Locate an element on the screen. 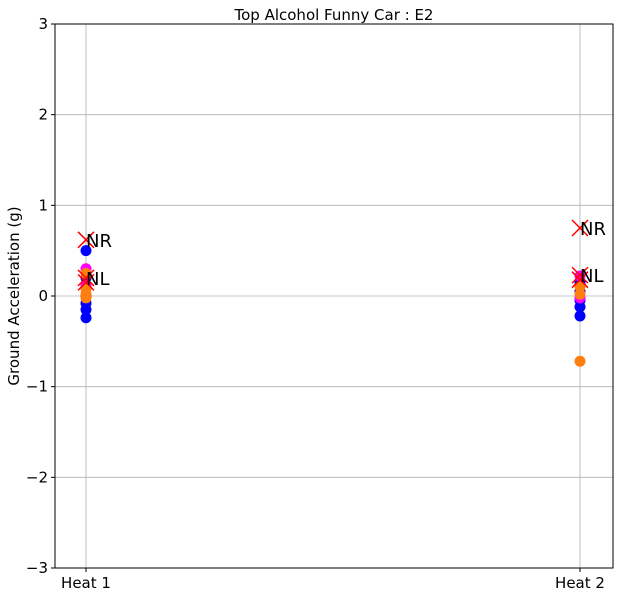 This screenshot has width=620, height=597. x-tick-label: Heat 1 is located at coordinates (86, 583).